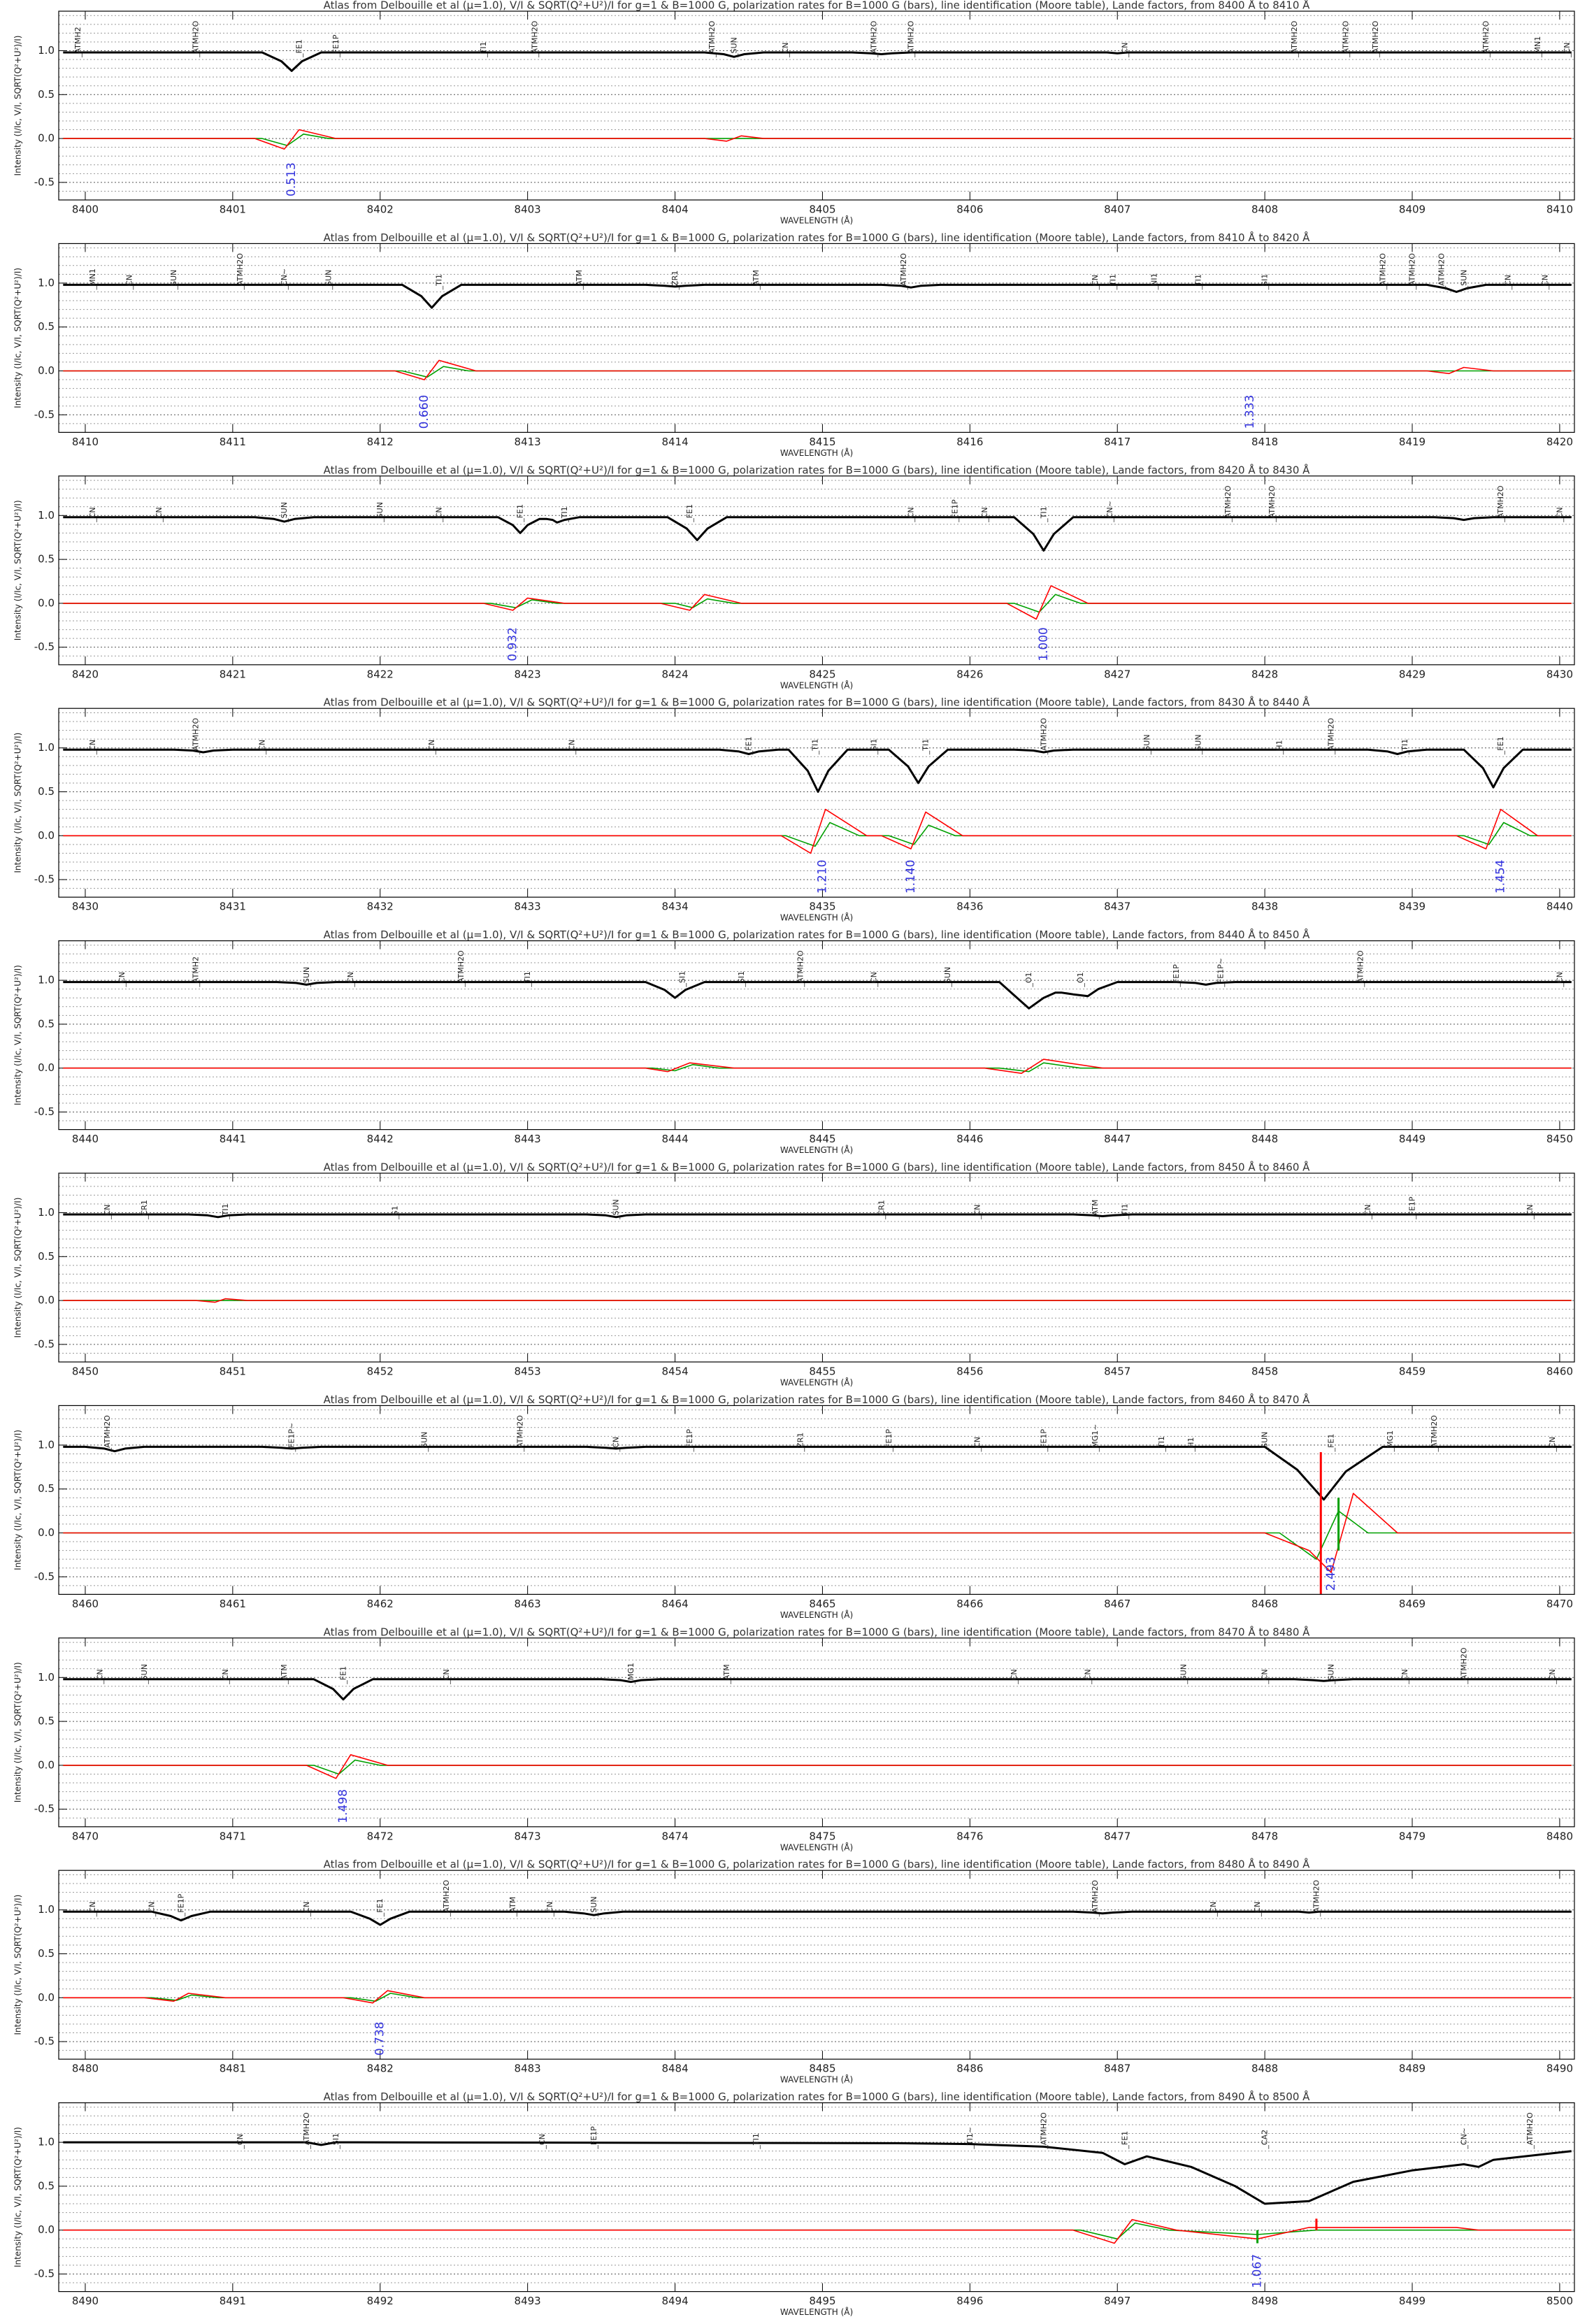 The height and width of the screenshot is (2324, 1594). What do you see at coordinates (1331, 1574) in the screenshot?
I see `lande-factor: 2.493` at bounding box center [1331, 1574].